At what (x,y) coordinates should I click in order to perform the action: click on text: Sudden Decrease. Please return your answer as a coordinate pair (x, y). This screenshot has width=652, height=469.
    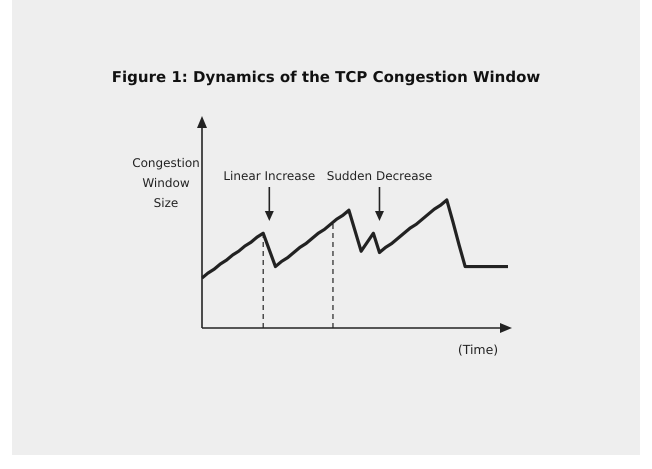
    Looking at the image, I should click on (379, 176).